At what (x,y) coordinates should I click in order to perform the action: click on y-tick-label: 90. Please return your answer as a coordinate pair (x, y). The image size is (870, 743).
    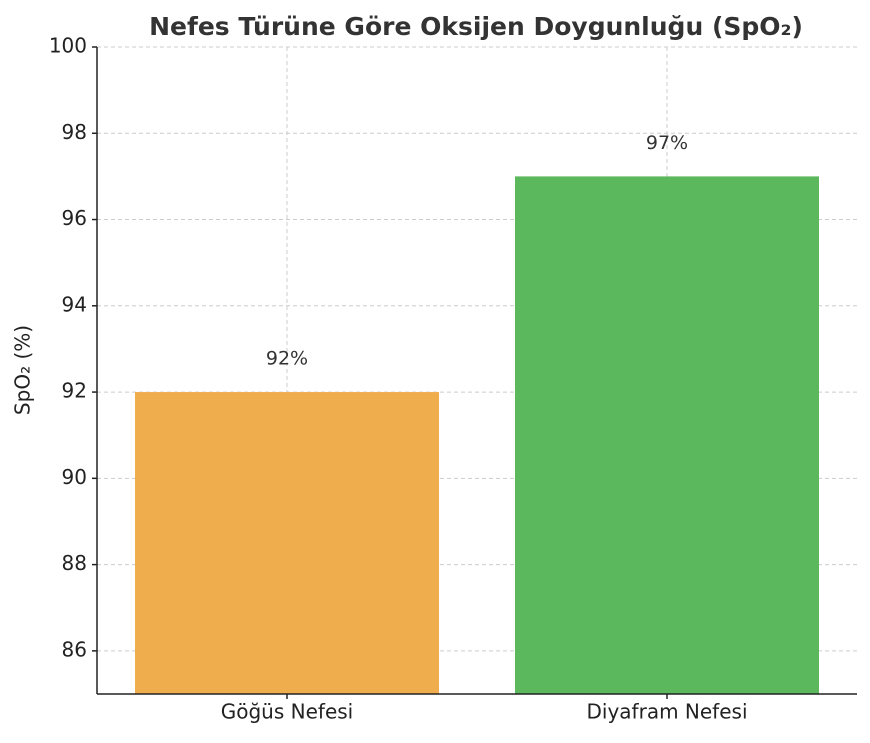
    Looking at the image, I should click on (74, 477).